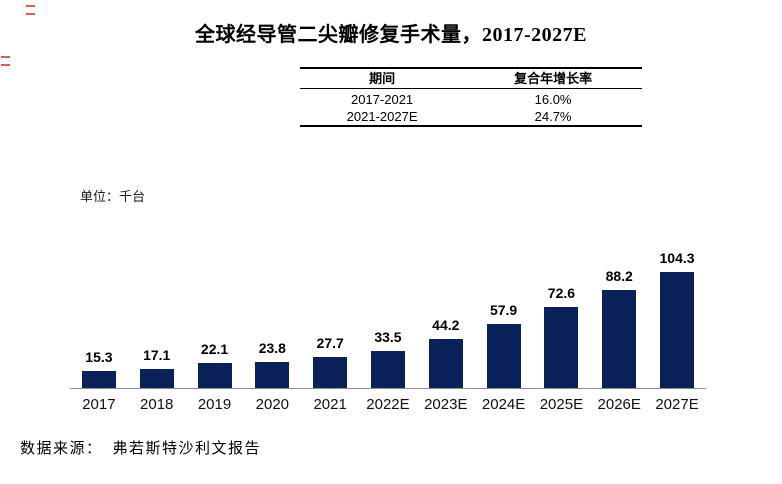 The width and height of the screenshot is (782, 484). What do you see at coordinates (214, 349) in the screenshot?
I see `bar-value-label: 22.1` at bounding box center [214, 349].